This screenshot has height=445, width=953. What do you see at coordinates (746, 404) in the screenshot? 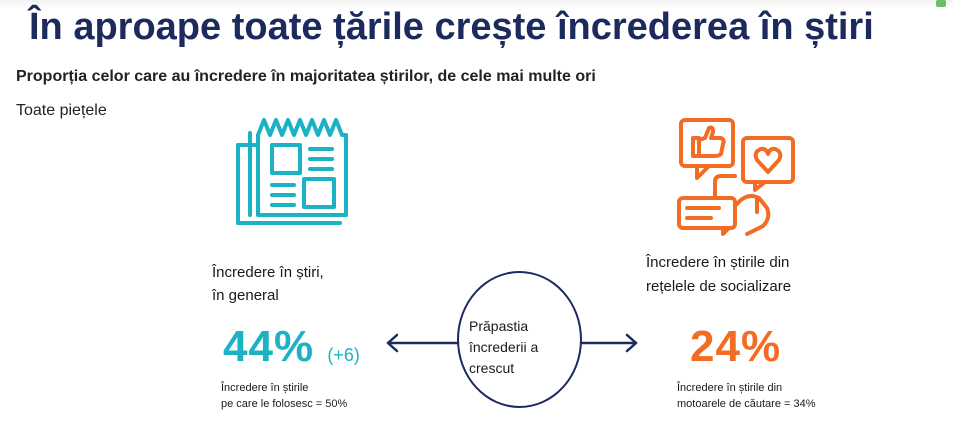
I see `right-note-line2: motoarele de căutare = 34%` at bounding box center [746, 404].